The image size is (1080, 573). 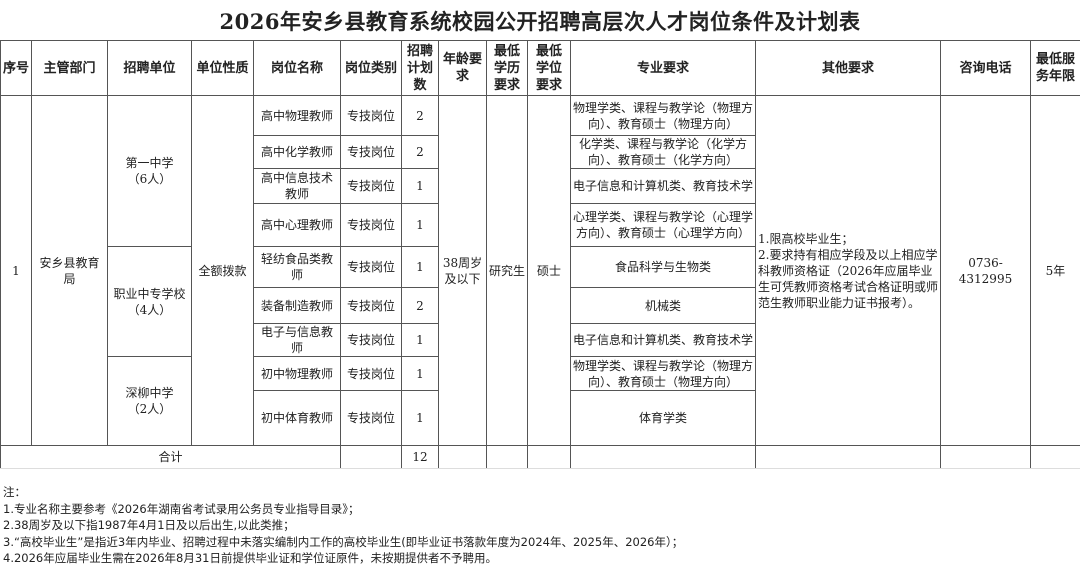 I want to click on column-header: 其他要求, so click(x=848, y=68).